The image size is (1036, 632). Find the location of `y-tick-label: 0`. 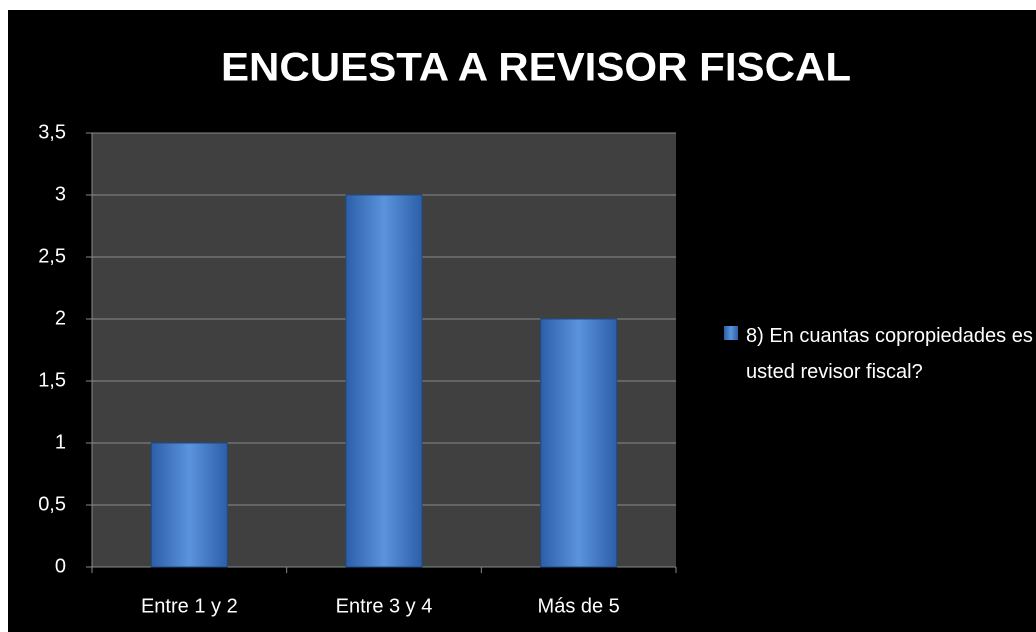

y-tick-label: 0 is located at coordinates (60, 566).